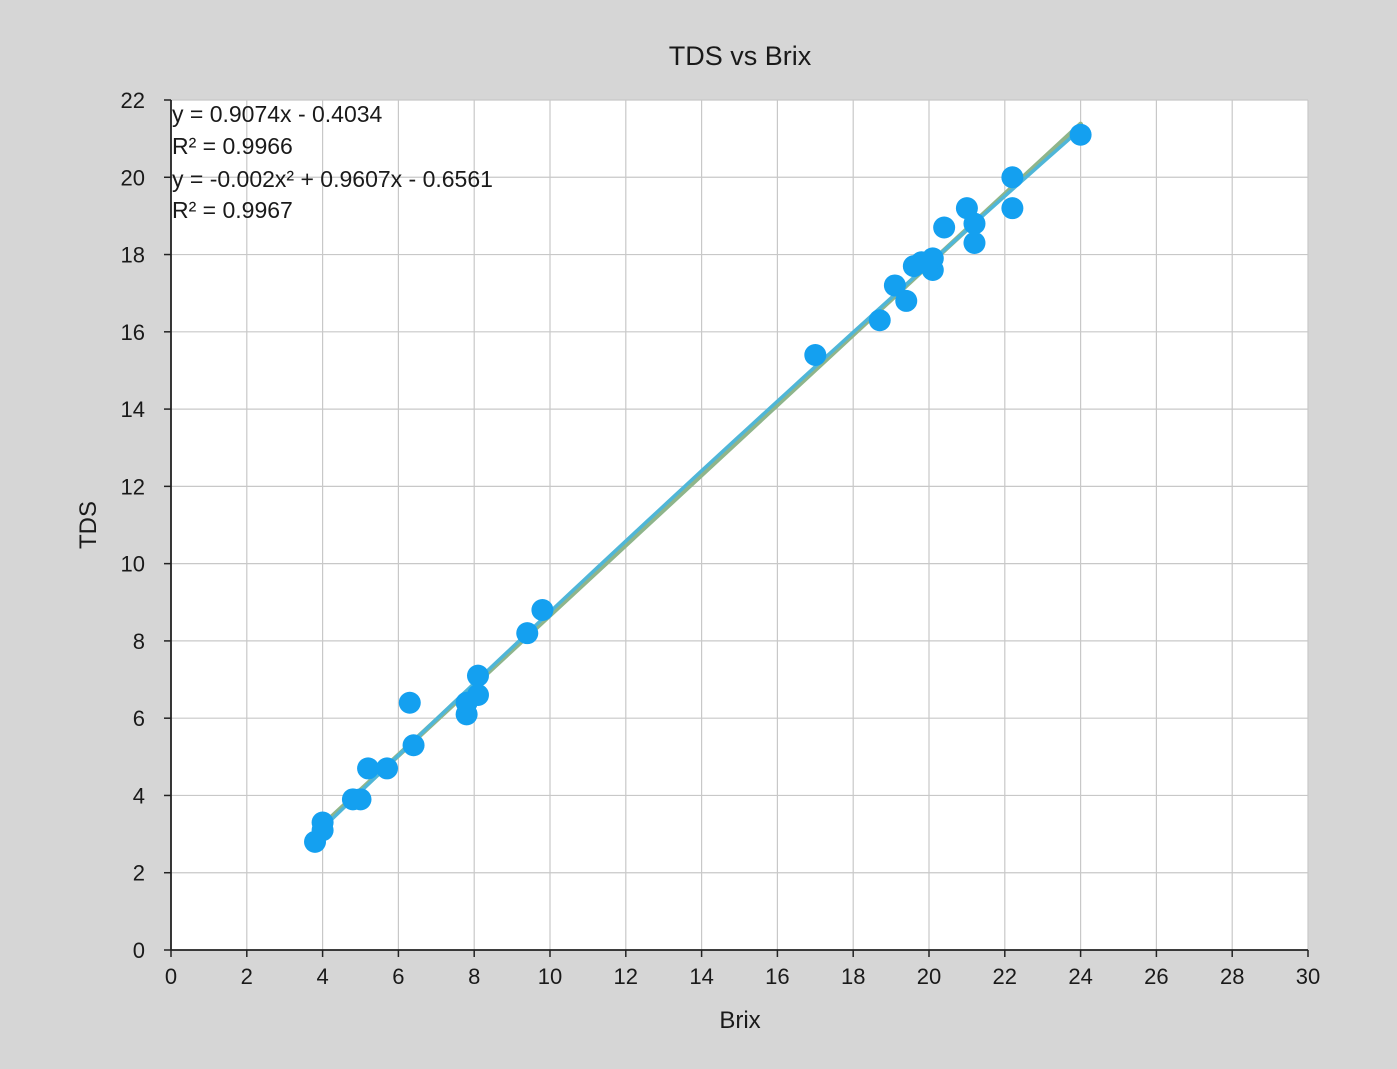  What do you see at coordinates (474, 976) in the screenshot?
I see `x-tick-label: 8` at bounding box center [474, 976].